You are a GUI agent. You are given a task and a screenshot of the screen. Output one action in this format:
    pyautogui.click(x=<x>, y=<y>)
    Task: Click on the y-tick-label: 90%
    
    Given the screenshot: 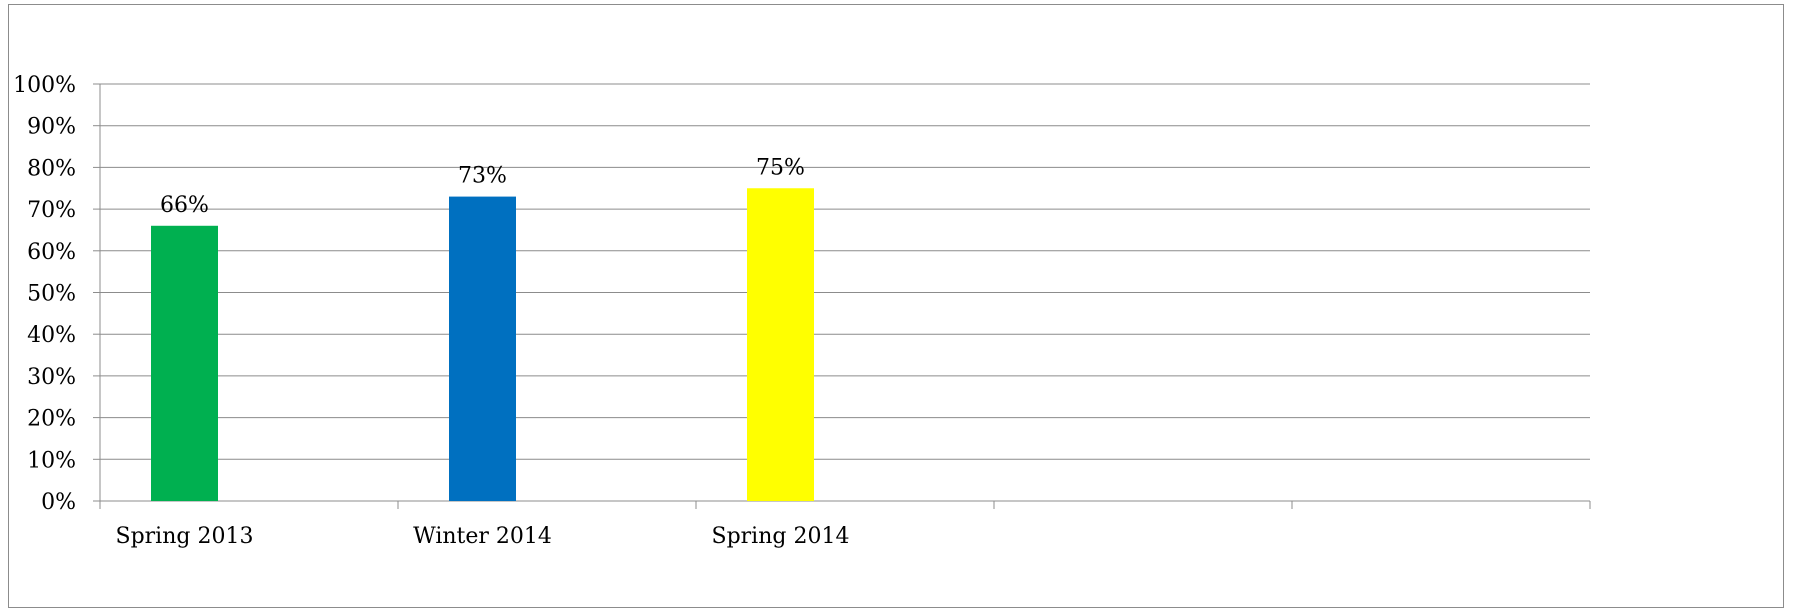 What is the action you would take?
    pyautogui.click(x=51, y=127)
    